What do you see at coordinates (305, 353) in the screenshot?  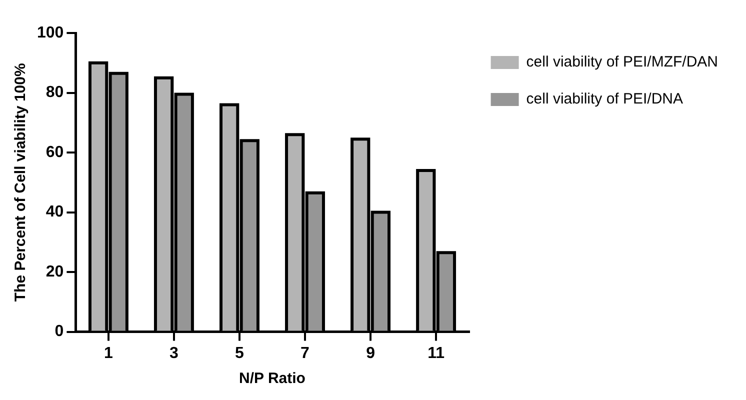 I see `x-tick-label: 7` at bounding box center [305, 353].